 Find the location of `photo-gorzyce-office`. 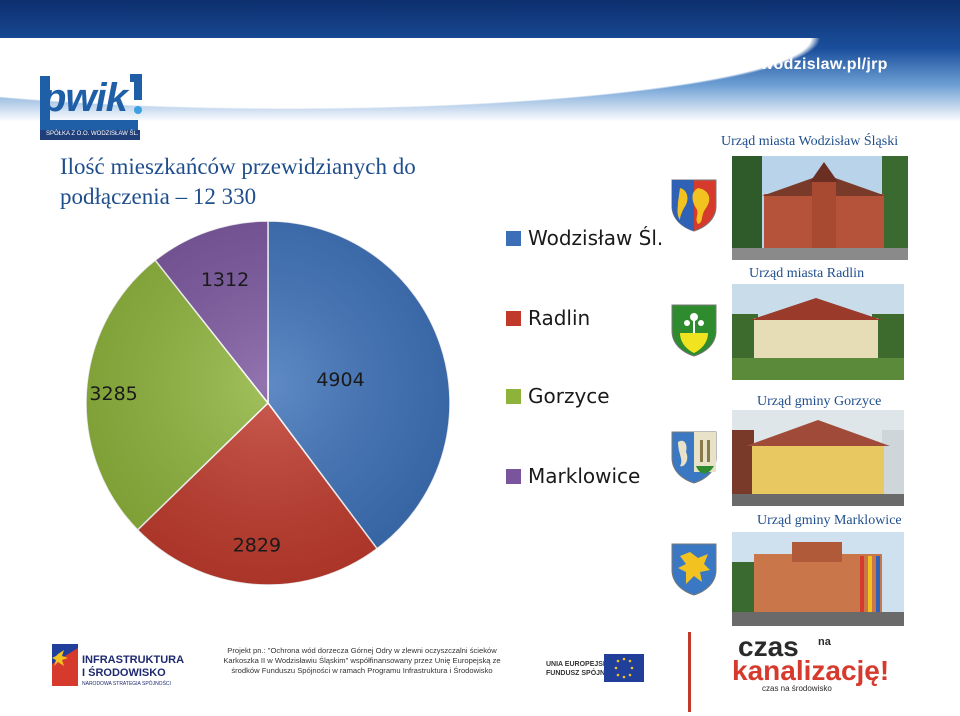

photo-gorzyce-office is located at coordinates (818, 458).